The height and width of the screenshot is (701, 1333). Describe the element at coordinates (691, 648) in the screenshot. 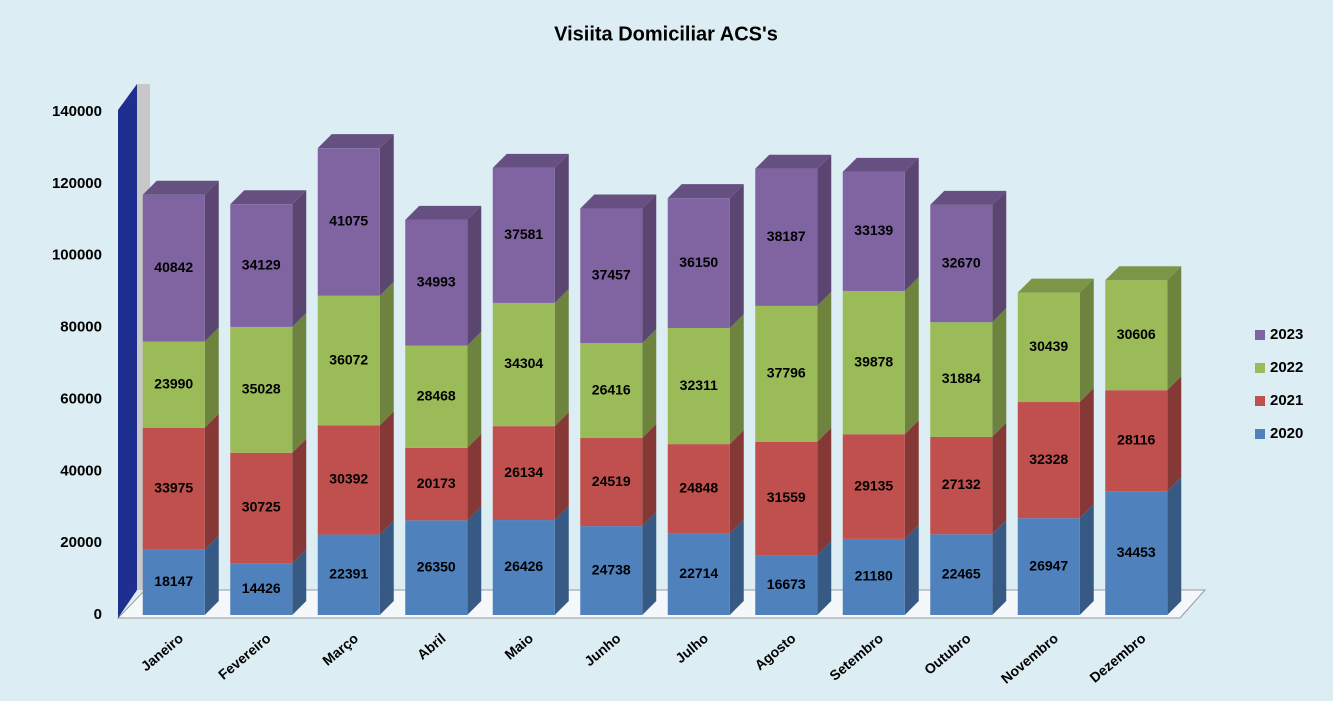

I see `x-tick-label: Julho` at that location.